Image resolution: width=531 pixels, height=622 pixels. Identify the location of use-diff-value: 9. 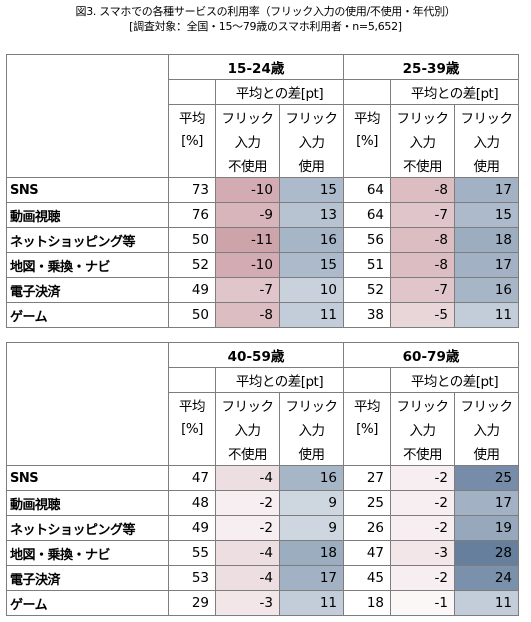
(311, 528).